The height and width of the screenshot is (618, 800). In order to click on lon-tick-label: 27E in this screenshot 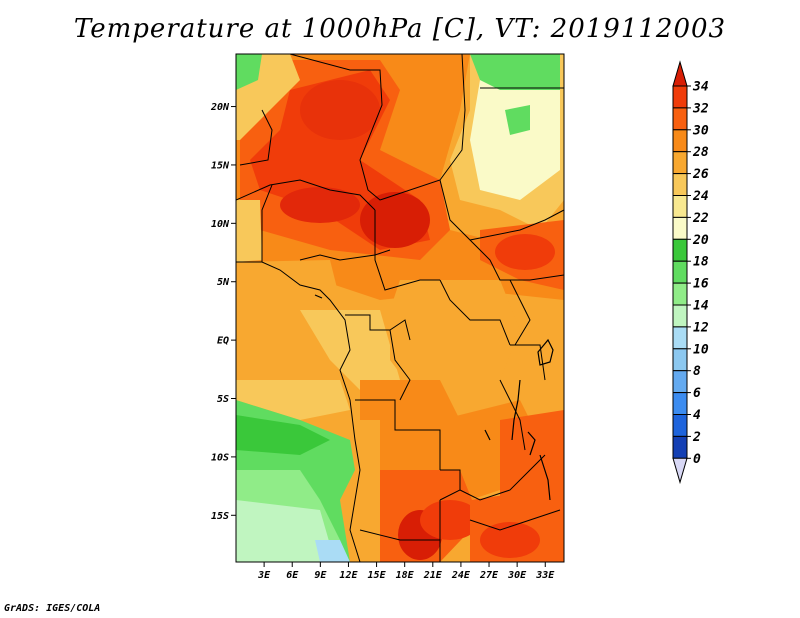, I will do `click(489, 575)`.